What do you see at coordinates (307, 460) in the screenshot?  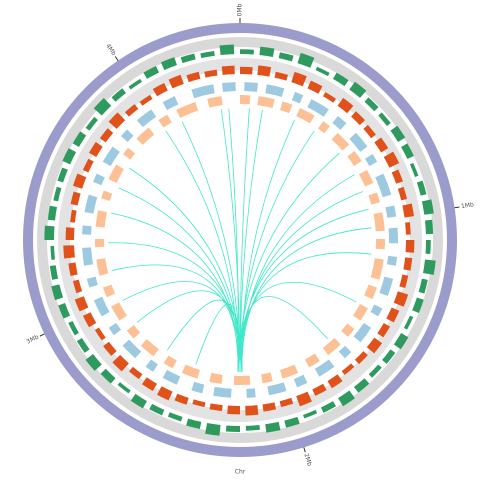 I see `tick-label: 2Mb` at bounding box center [307, 460].